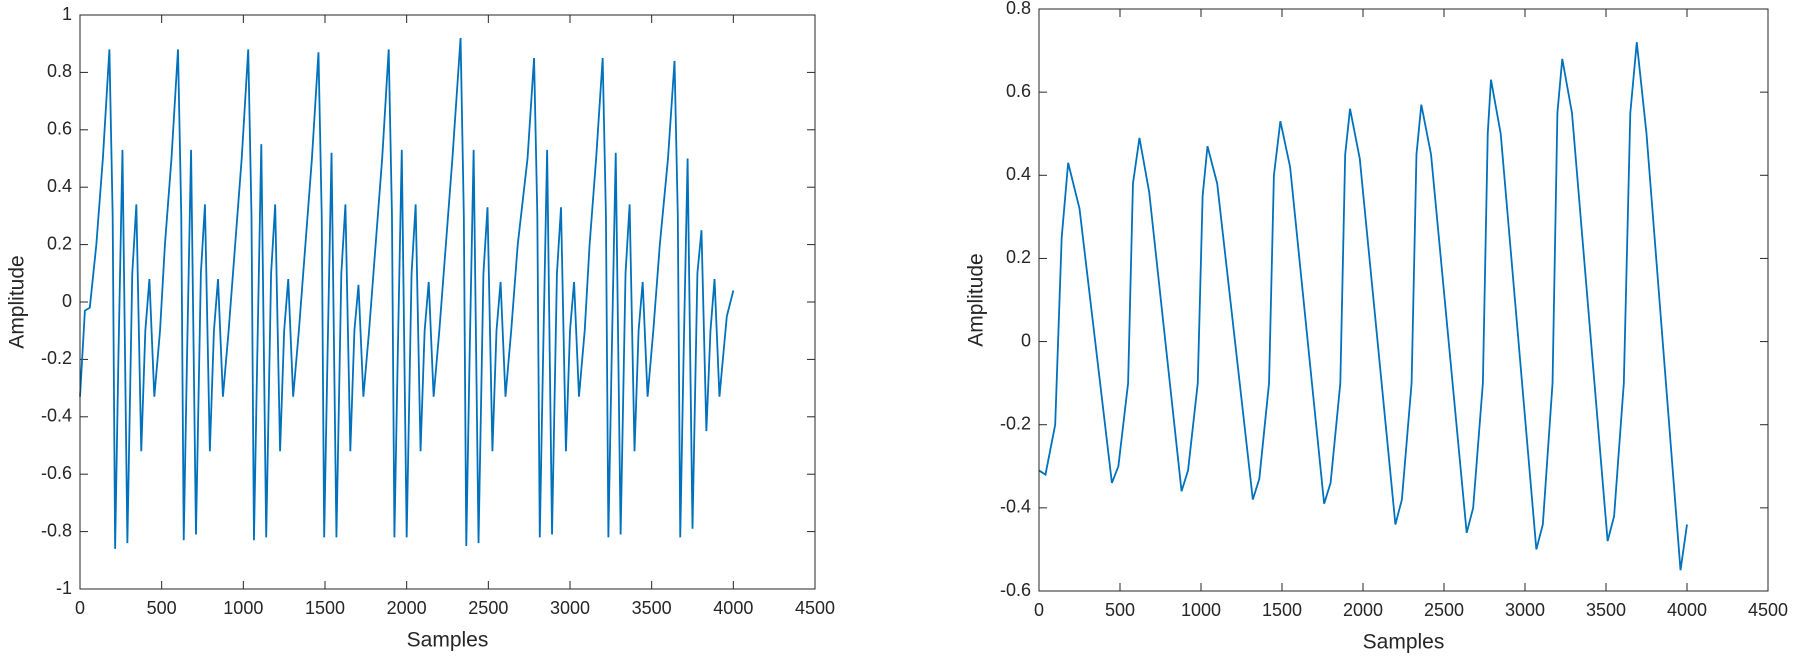 This screenshot has height=664, width=1800. What do you see at coordinates (64, 588) in the screenshot?
I see `y-tick-label: -1` at bounding box center [64, 588].